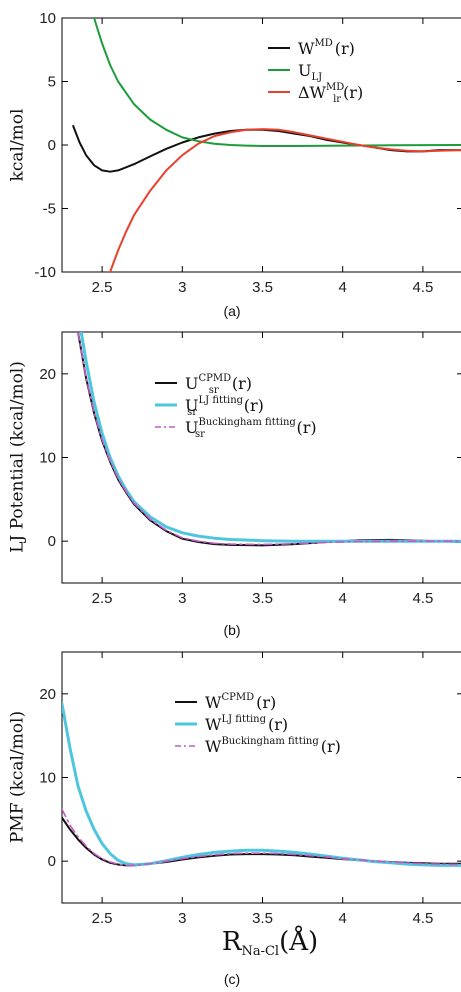 This screenshot has height=992, width=461. I want to click on y-tick-label: 5, so click(52, 82).